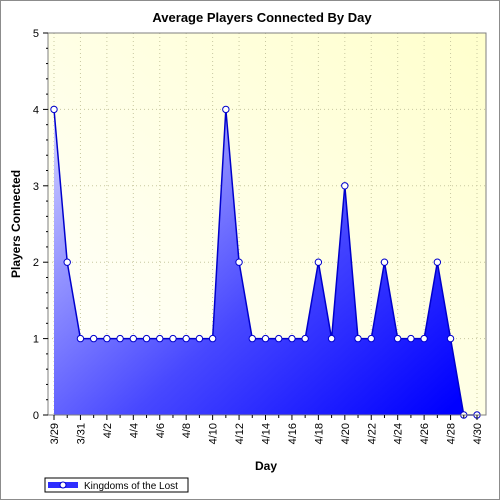  Describe the element at coordinates (478, 433) in the screenshot. I see `x-tick-label: 4/30` at that location.